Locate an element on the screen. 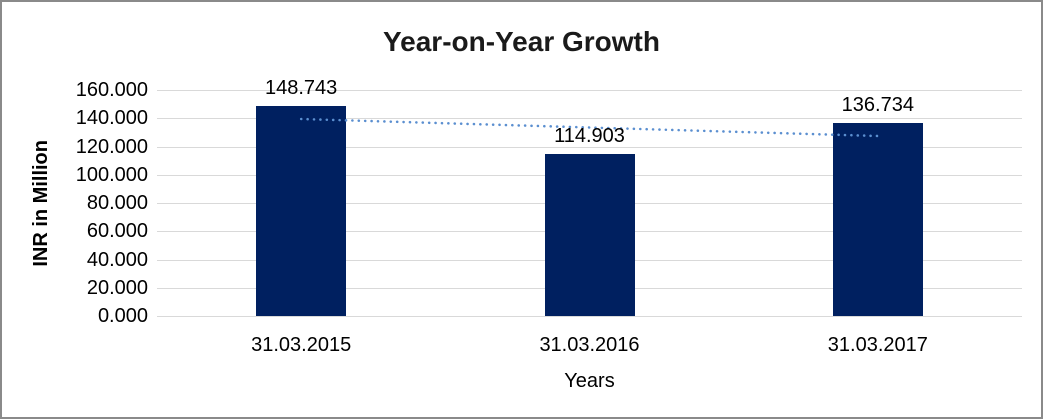 This screenshot has height=419, width=1043. chart-title: Year-on-Year Growth is located at coordinates (521, 41).